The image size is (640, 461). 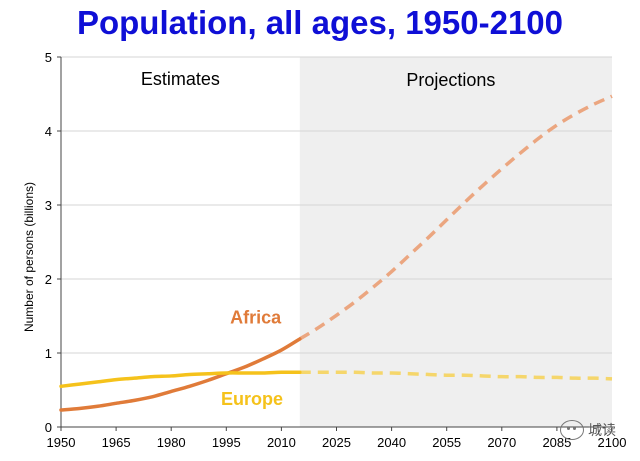 What do you see at coordinates (180, 79) in the screenshot?
I see `estimates-label: Estimates` at bounding box center [180, 79].